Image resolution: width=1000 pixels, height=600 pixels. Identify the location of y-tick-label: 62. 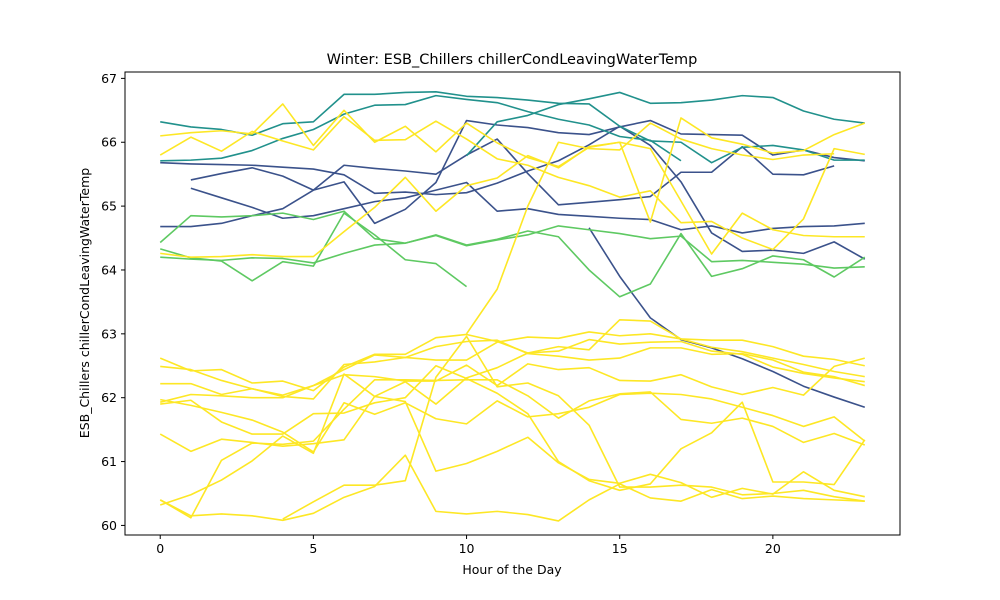
(109, 397).